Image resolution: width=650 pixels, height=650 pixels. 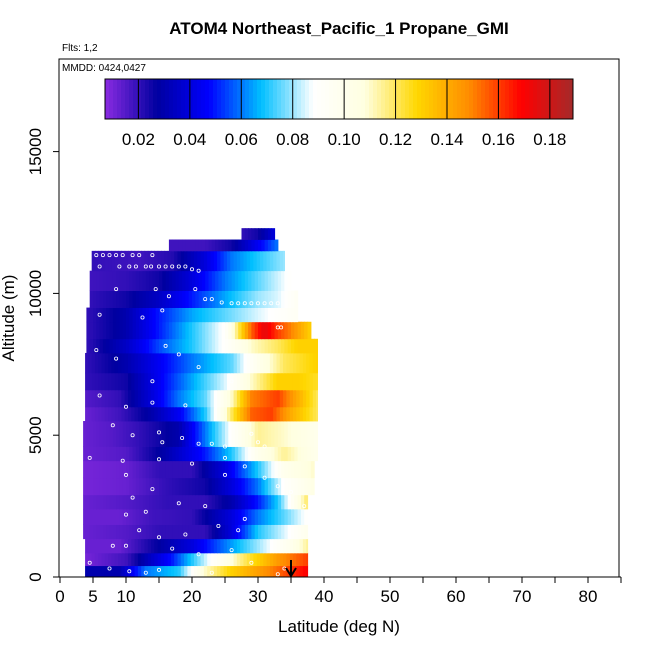 What do you see at coordinates (549, 139) in the screenshot?
I see `colorbar-tick-label: 0.18` at bounding box center [549, 139].